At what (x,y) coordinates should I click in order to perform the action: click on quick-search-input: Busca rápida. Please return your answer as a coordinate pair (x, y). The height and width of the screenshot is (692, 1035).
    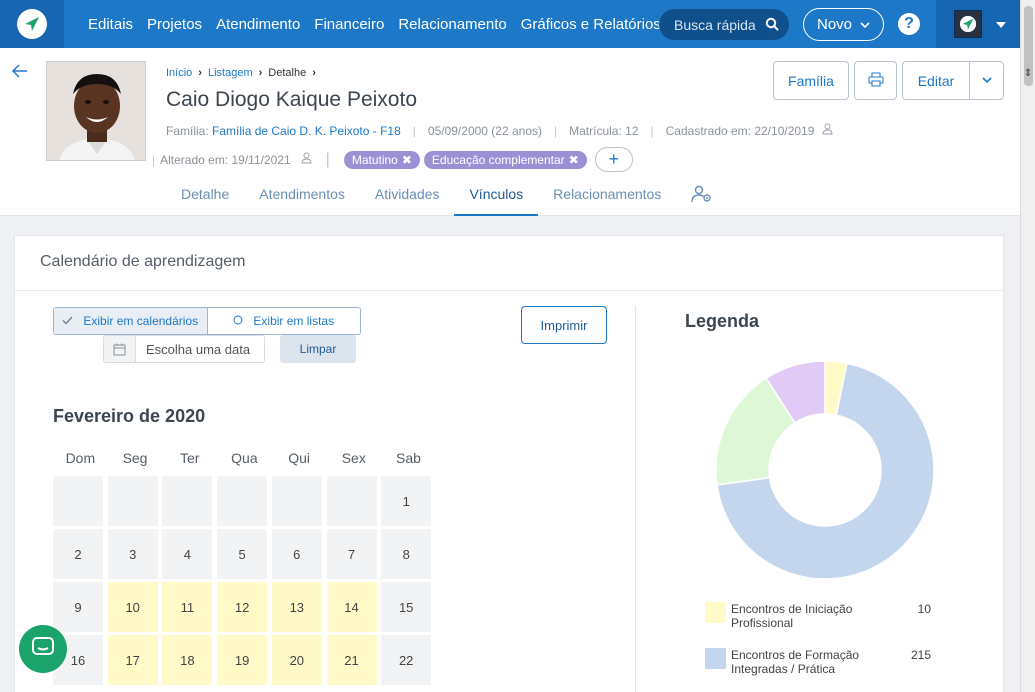
    Looking at the image, I should click on (724, 24).